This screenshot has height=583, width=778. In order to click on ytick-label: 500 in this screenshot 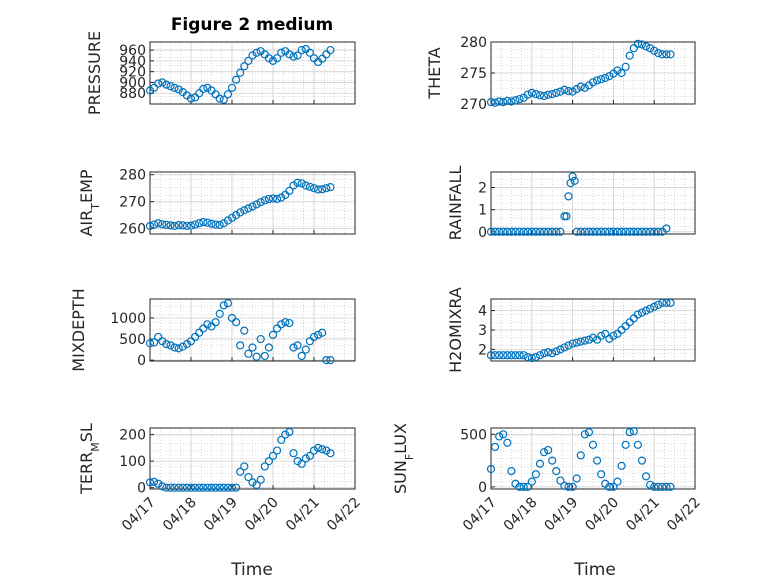, I will do `click(473, 435)`.